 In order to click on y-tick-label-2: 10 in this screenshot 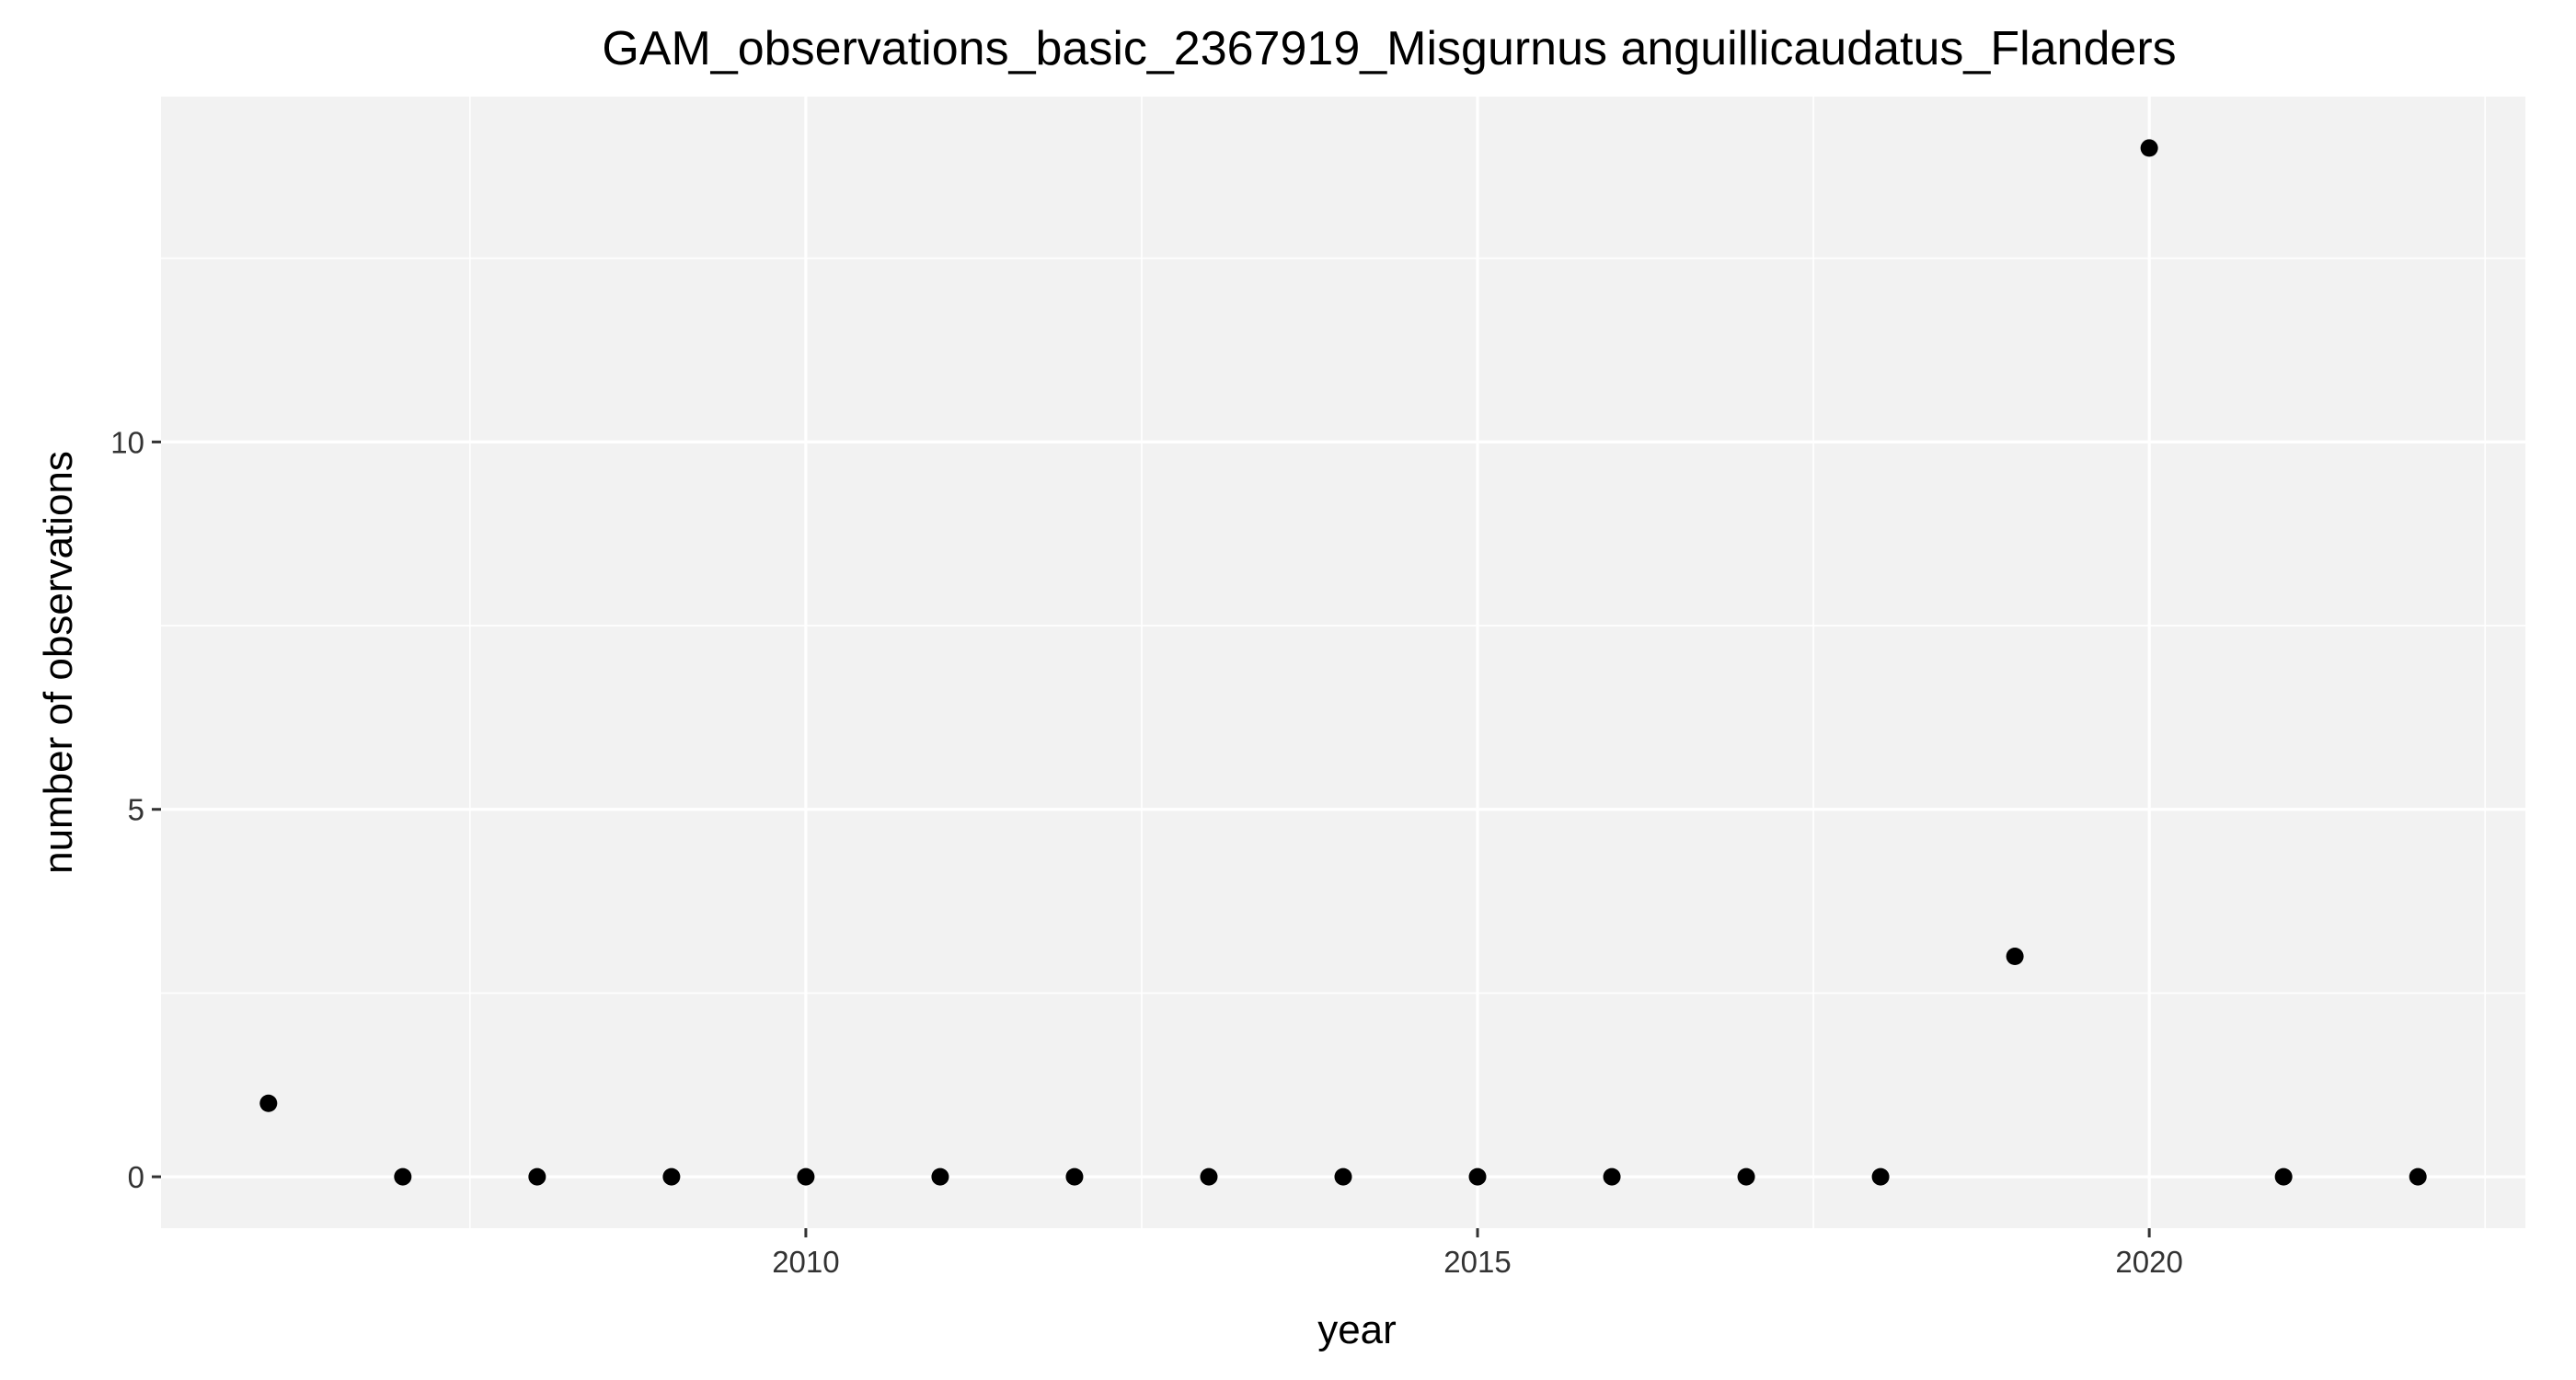, I will do `click(127, 442)`.